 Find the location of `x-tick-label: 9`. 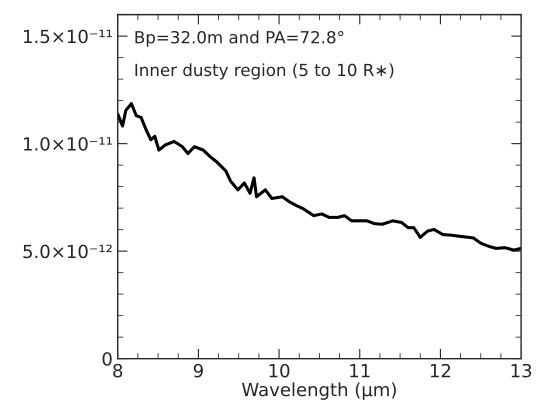

x-tick-label: 9 is located at coordinates (198, 371).